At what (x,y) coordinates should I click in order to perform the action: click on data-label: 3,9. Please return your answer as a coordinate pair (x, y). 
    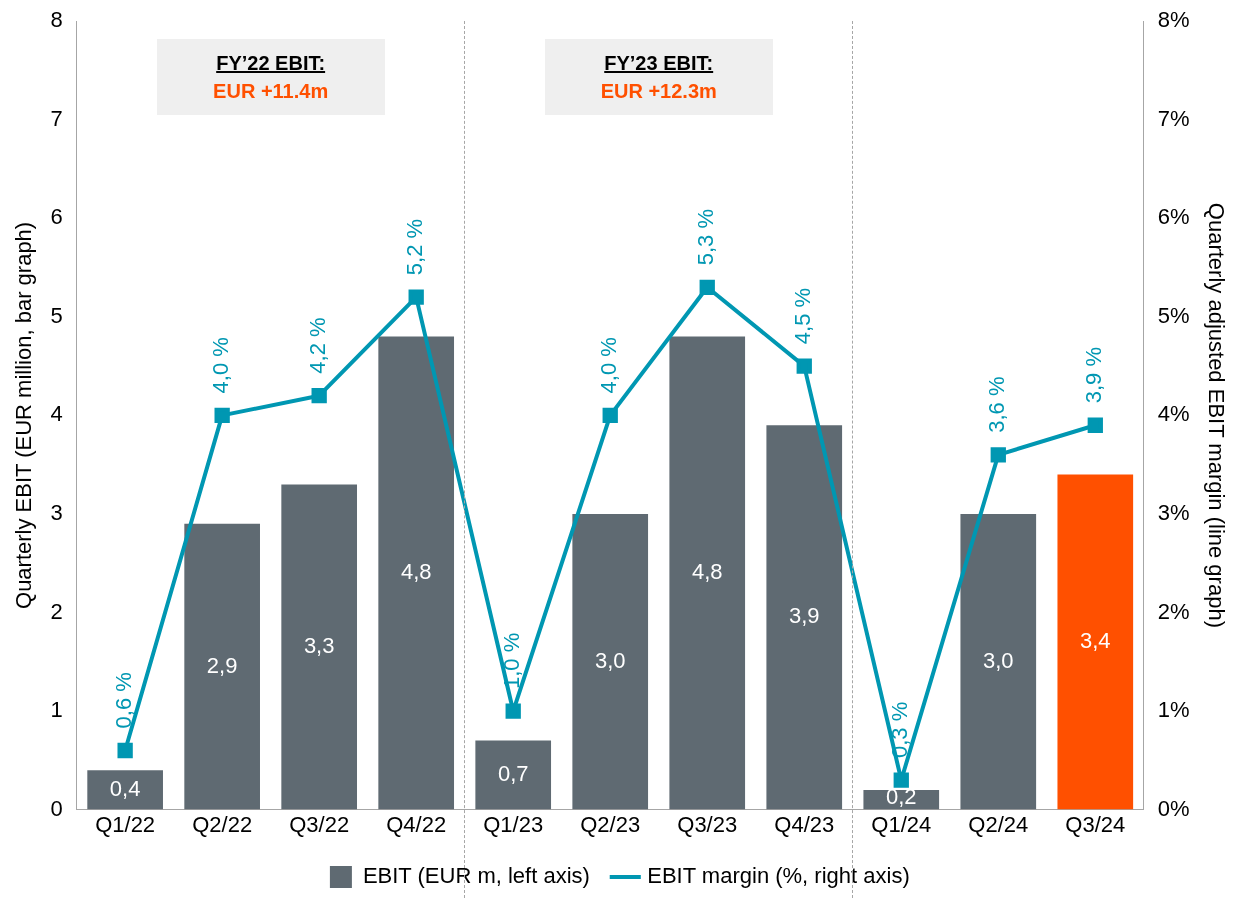
    Looking at the image, I should click on (804, 616).